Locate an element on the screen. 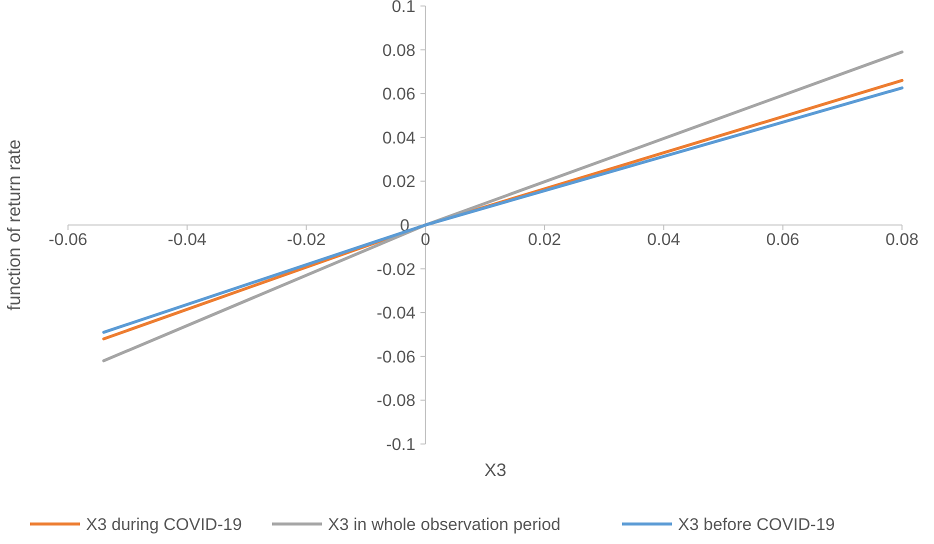  y-tick-label: 0.04 is located at coordinates (399, 138).